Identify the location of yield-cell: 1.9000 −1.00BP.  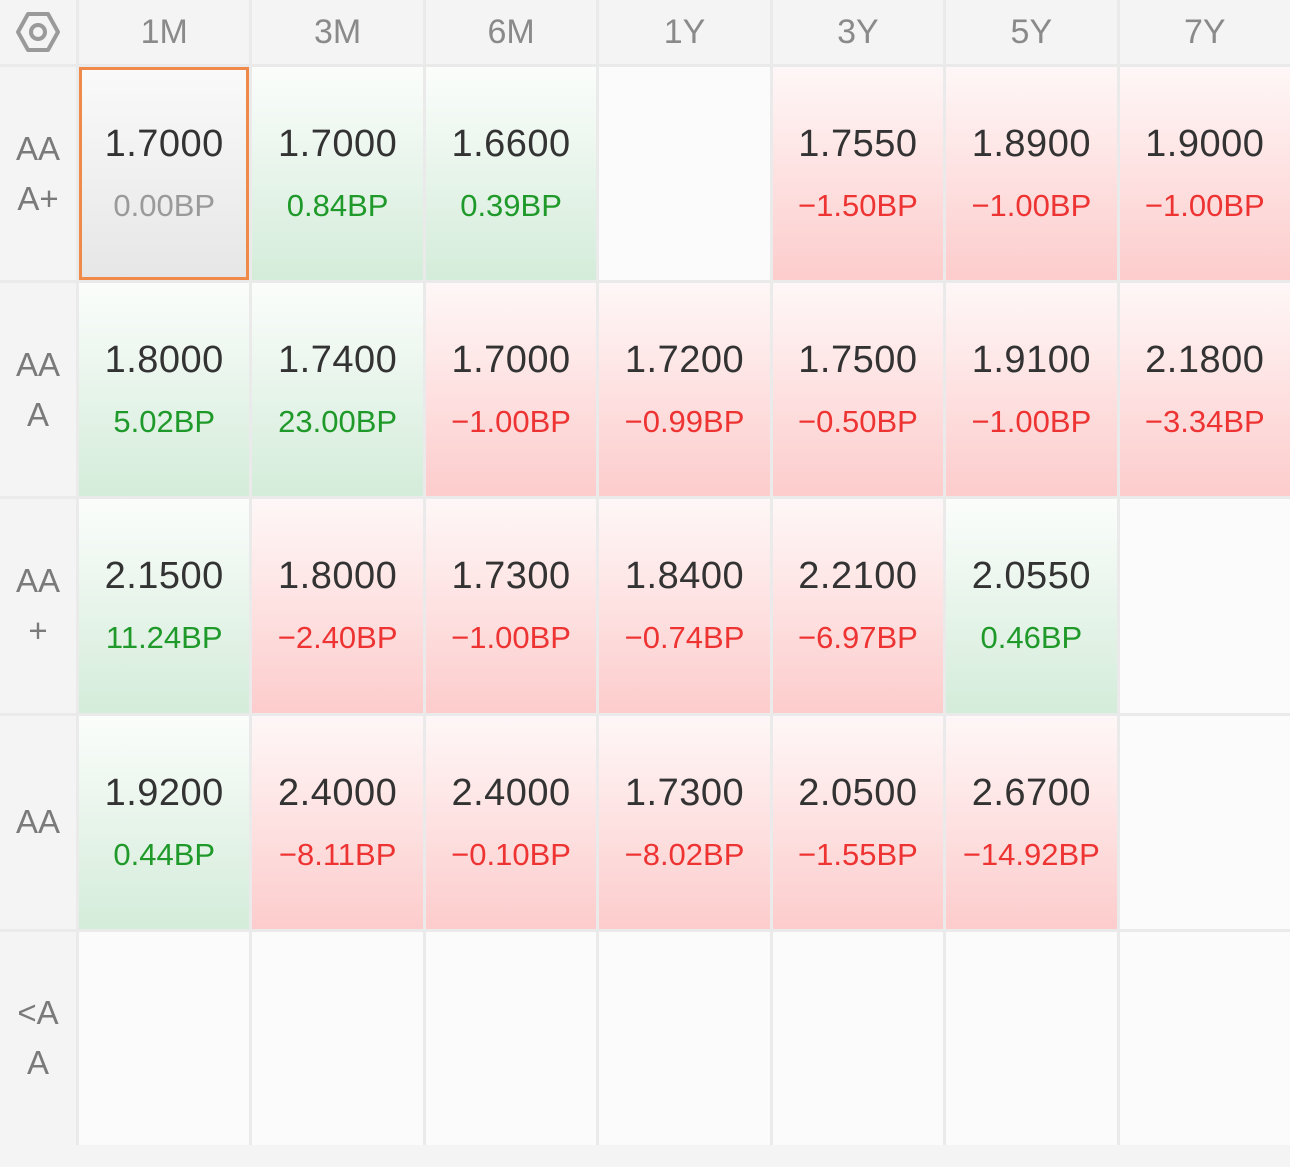
(1204, 174).